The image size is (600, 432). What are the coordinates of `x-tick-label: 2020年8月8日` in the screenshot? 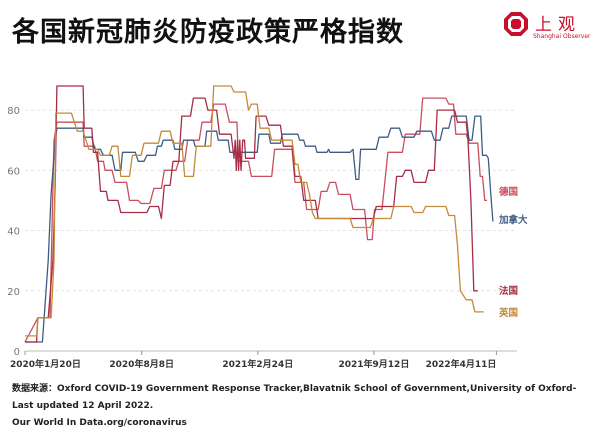 It's located at (141, 364).